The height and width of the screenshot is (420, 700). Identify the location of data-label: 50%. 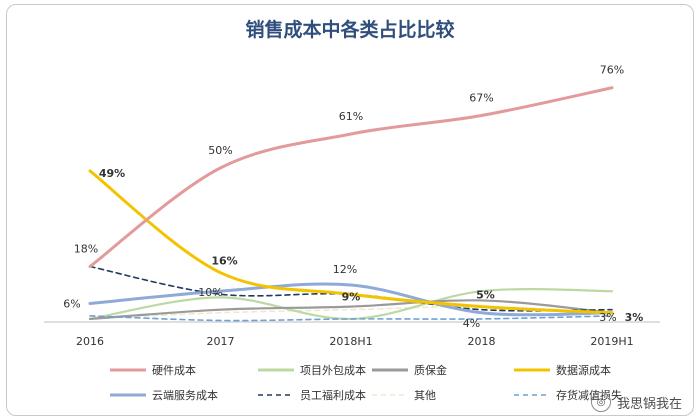
(220, 150).